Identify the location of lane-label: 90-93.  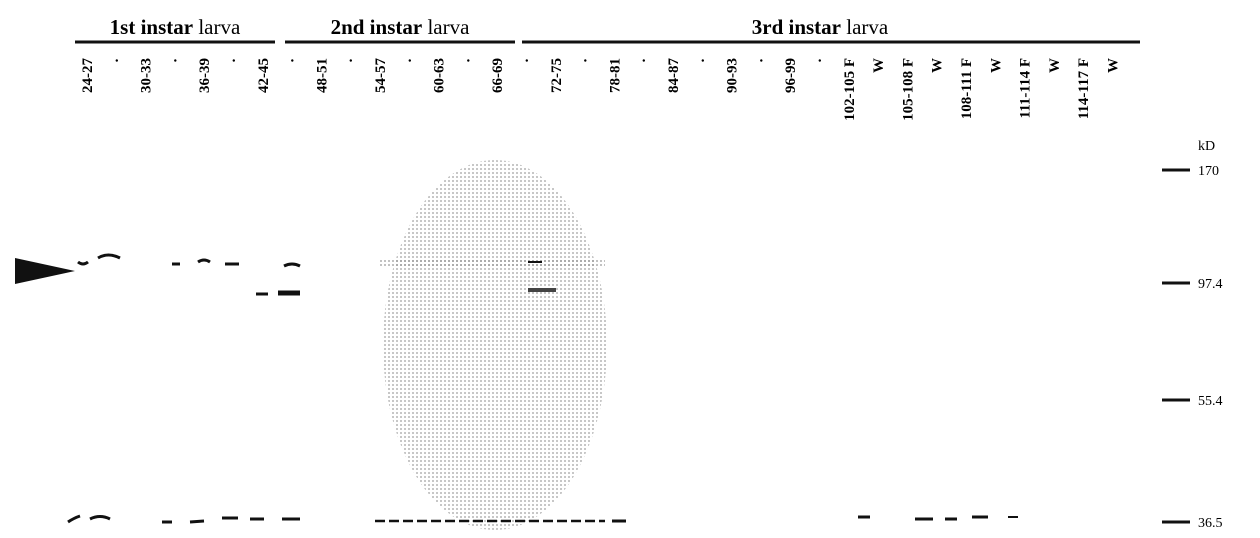
(733, 75).